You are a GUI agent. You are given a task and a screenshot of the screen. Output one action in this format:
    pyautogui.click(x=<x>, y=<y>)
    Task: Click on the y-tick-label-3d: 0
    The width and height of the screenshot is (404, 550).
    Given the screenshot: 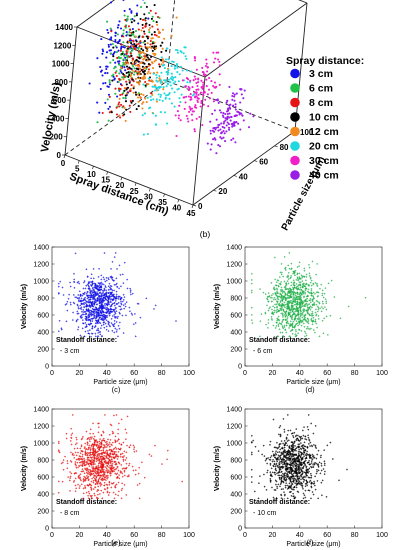 What is the action you would take?
    pyautogui.click(x=59, y=155)
    